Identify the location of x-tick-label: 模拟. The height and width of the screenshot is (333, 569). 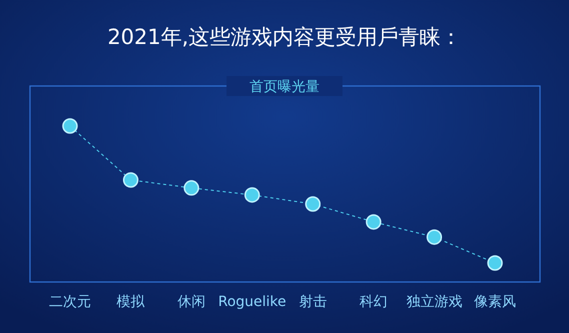
(131, 302).